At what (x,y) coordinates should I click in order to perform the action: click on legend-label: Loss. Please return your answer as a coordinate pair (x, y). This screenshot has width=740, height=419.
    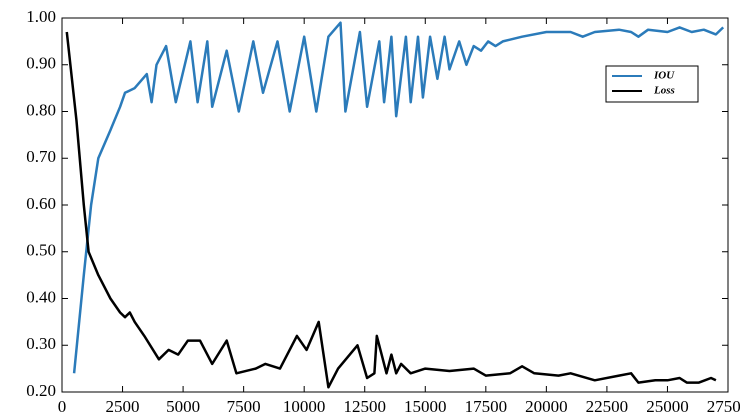
    Looking at the image, I should click on (664, 91).